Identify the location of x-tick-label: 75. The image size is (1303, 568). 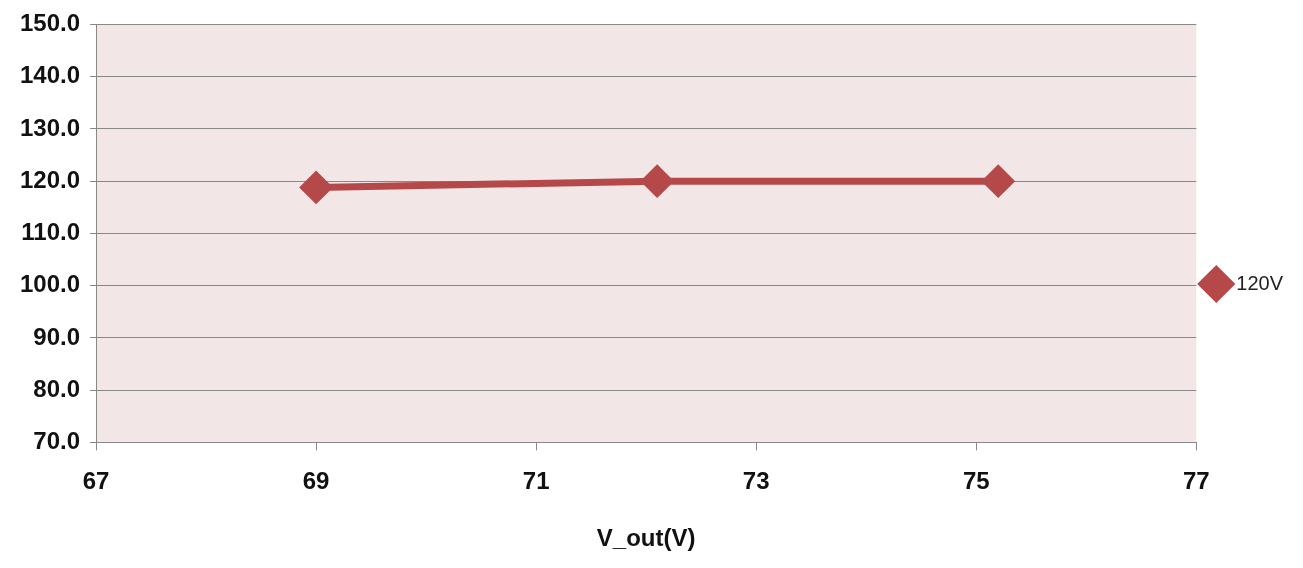
(976, 481).